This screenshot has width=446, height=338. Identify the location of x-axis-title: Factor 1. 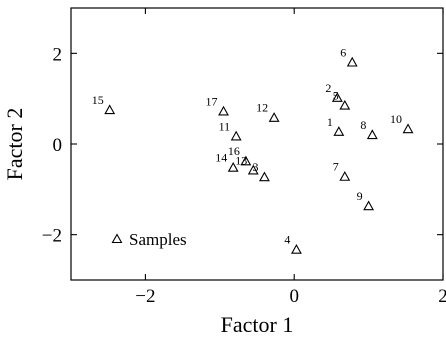
(257, 324).